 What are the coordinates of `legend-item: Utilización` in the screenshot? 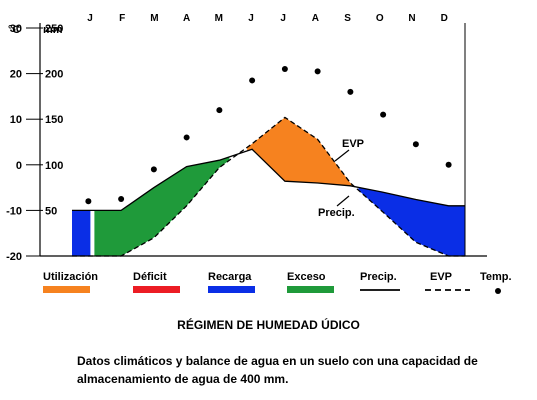 It's located at (70, 282).